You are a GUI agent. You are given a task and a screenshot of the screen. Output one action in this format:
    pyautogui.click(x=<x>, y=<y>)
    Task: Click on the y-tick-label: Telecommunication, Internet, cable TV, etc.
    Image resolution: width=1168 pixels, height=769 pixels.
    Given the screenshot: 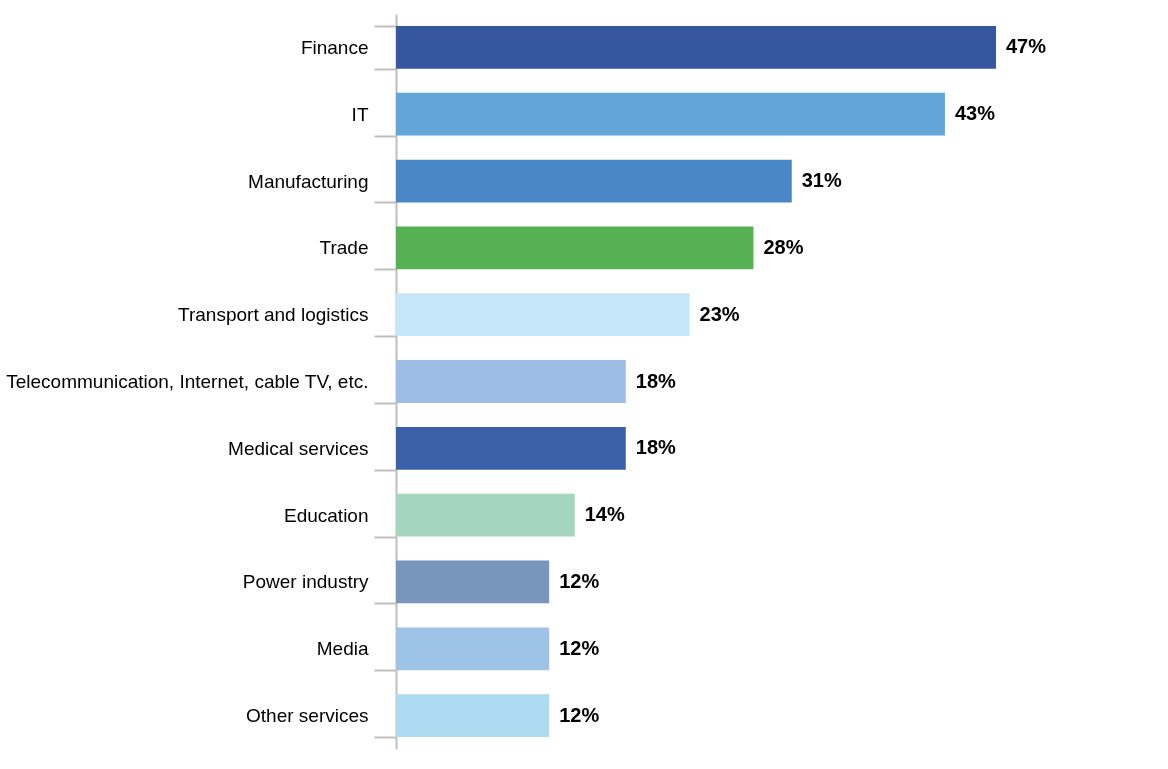 What is the action you would take?
    pyautogui.click(x=187, y=381)
    